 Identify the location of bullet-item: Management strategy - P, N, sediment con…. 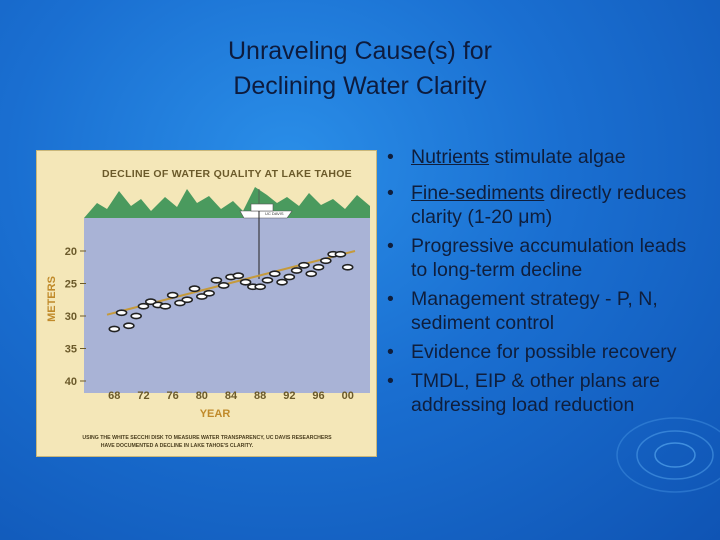
(540, 311).